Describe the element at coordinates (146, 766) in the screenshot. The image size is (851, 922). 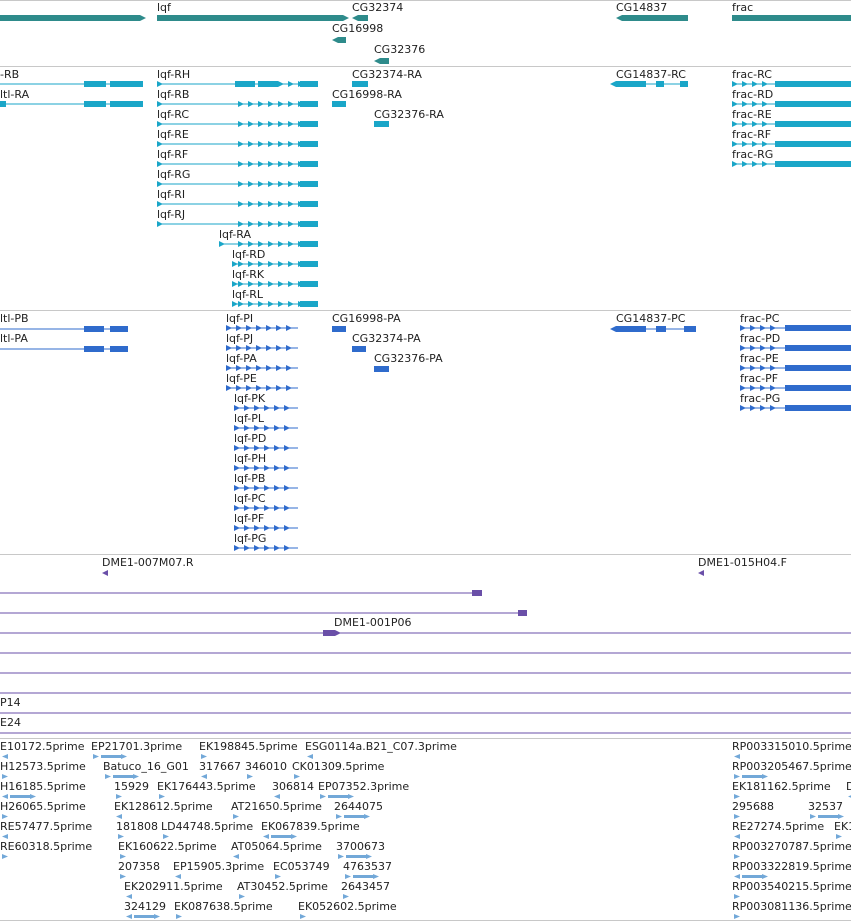
I see `est-label: Batuco_16_G01` at that location.